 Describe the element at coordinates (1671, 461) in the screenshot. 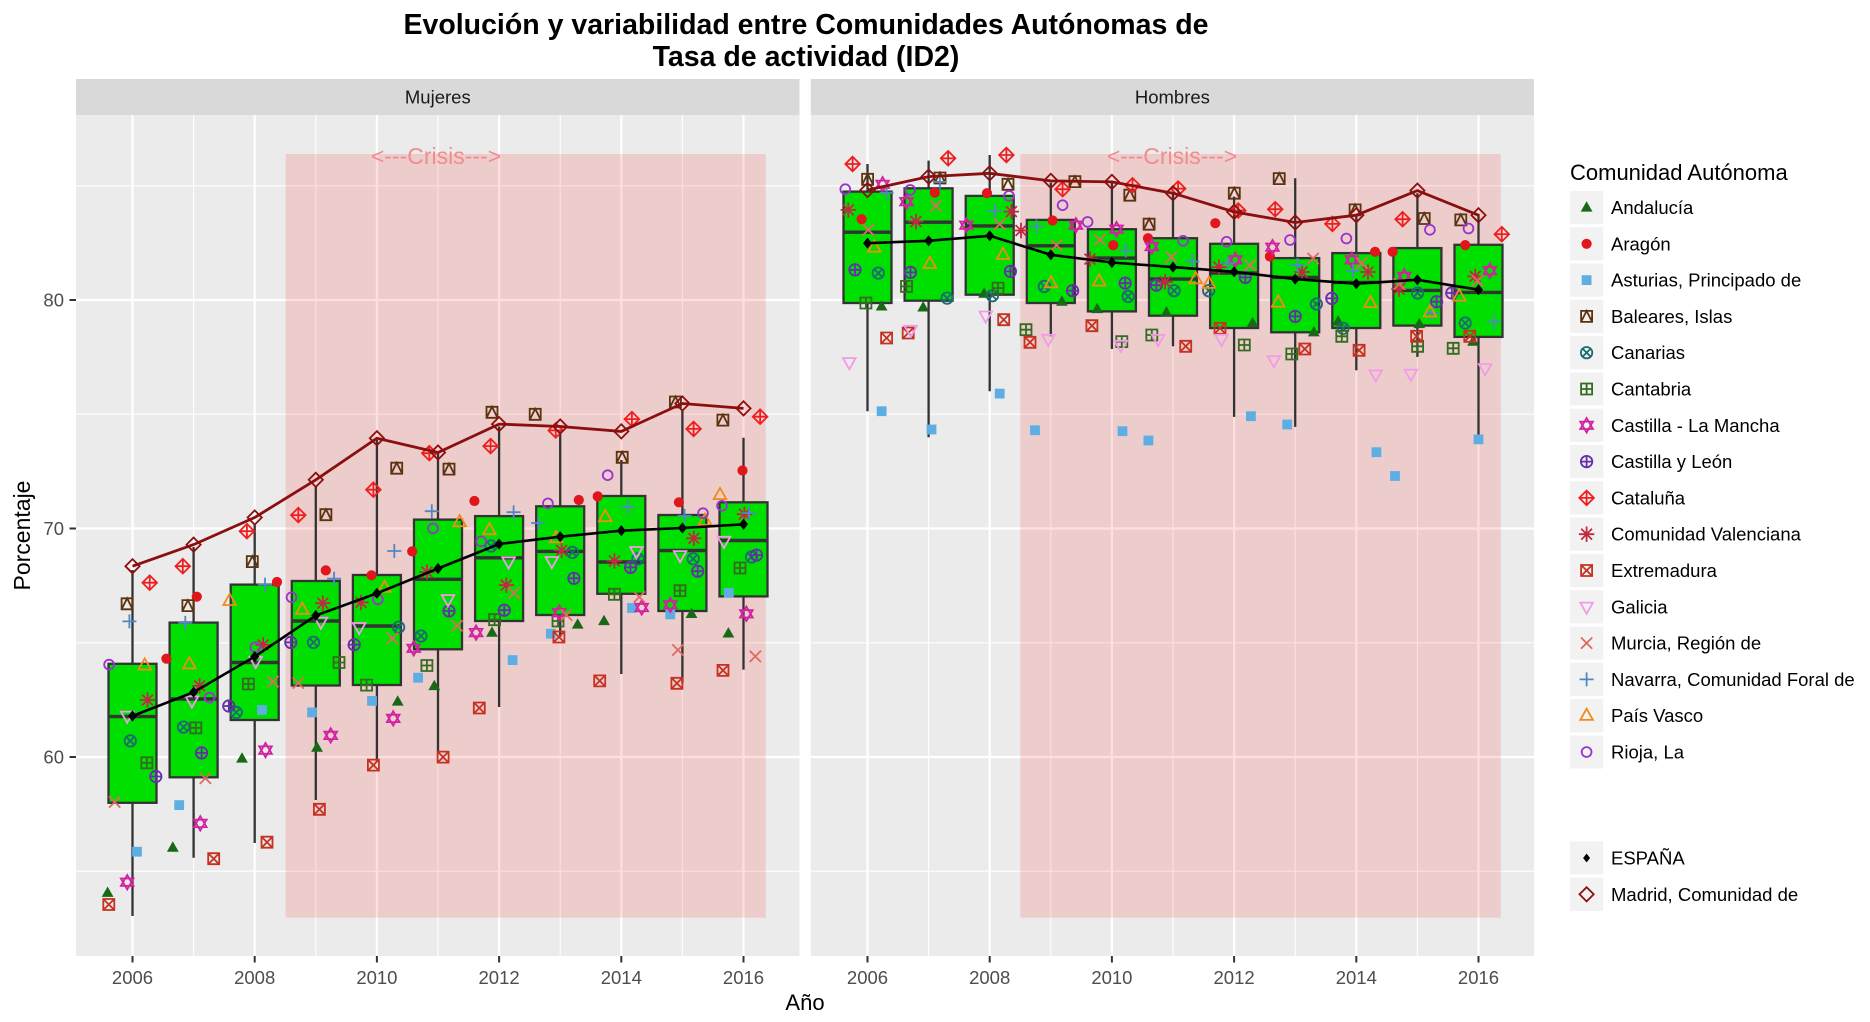

I see `svg-text: Castilla y León` at that location.